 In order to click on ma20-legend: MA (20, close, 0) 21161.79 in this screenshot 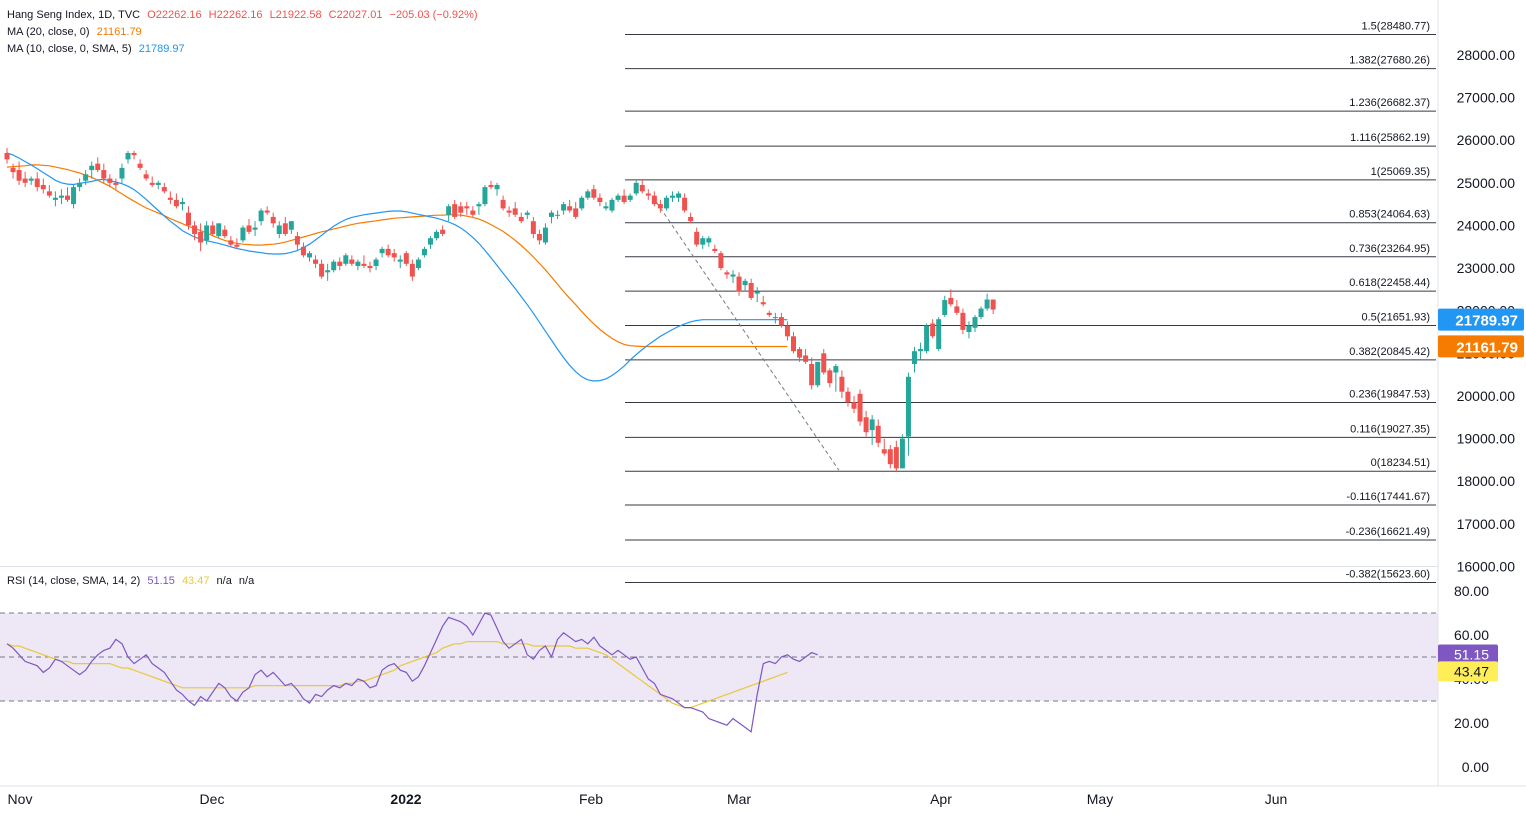, I will do `click(76, 32)`.